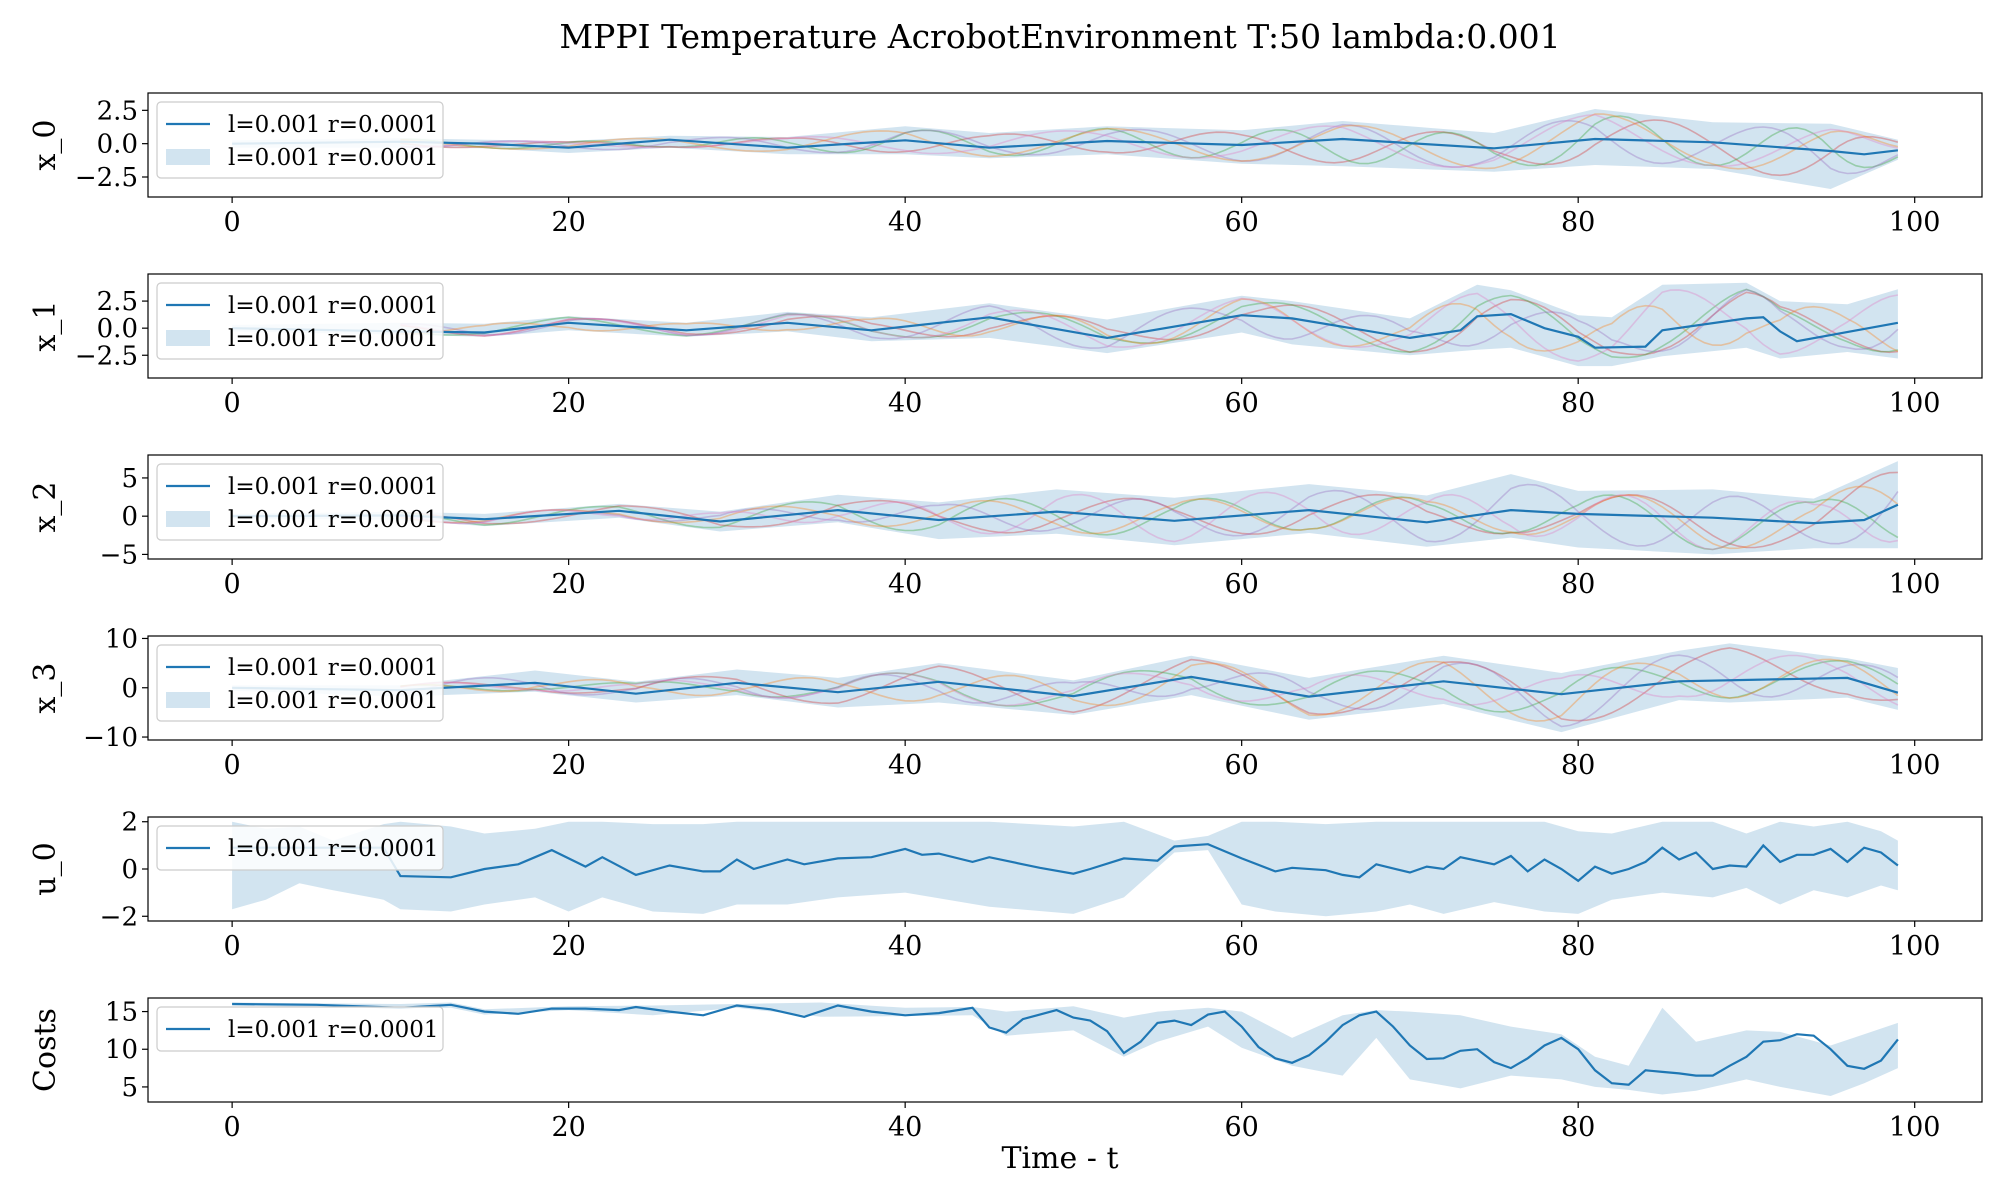 This screenshot has height=1200, width=2000. Describe the element at coordinates (45, 325) in the screenshot. I see `y-axis-label-x1: x_1` at that location.